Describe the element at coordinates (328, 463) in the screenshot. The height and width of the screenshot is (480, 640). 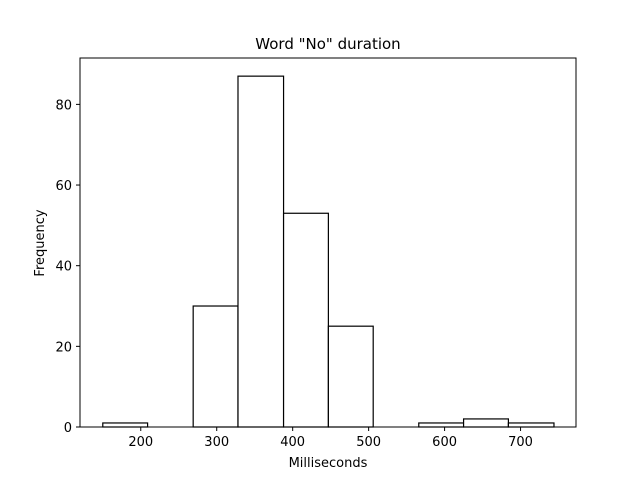
I see `x-axis-label: Milliseconds` at that location.